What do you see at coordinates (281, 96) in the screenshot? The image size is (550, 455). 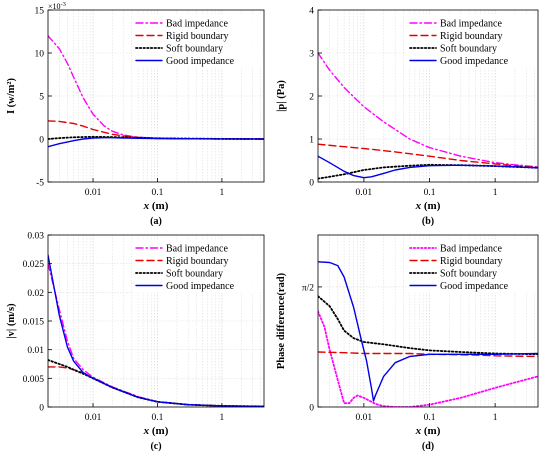 I see `y-axis-label: |p| (Pa)` at bounding box center [281, 96].